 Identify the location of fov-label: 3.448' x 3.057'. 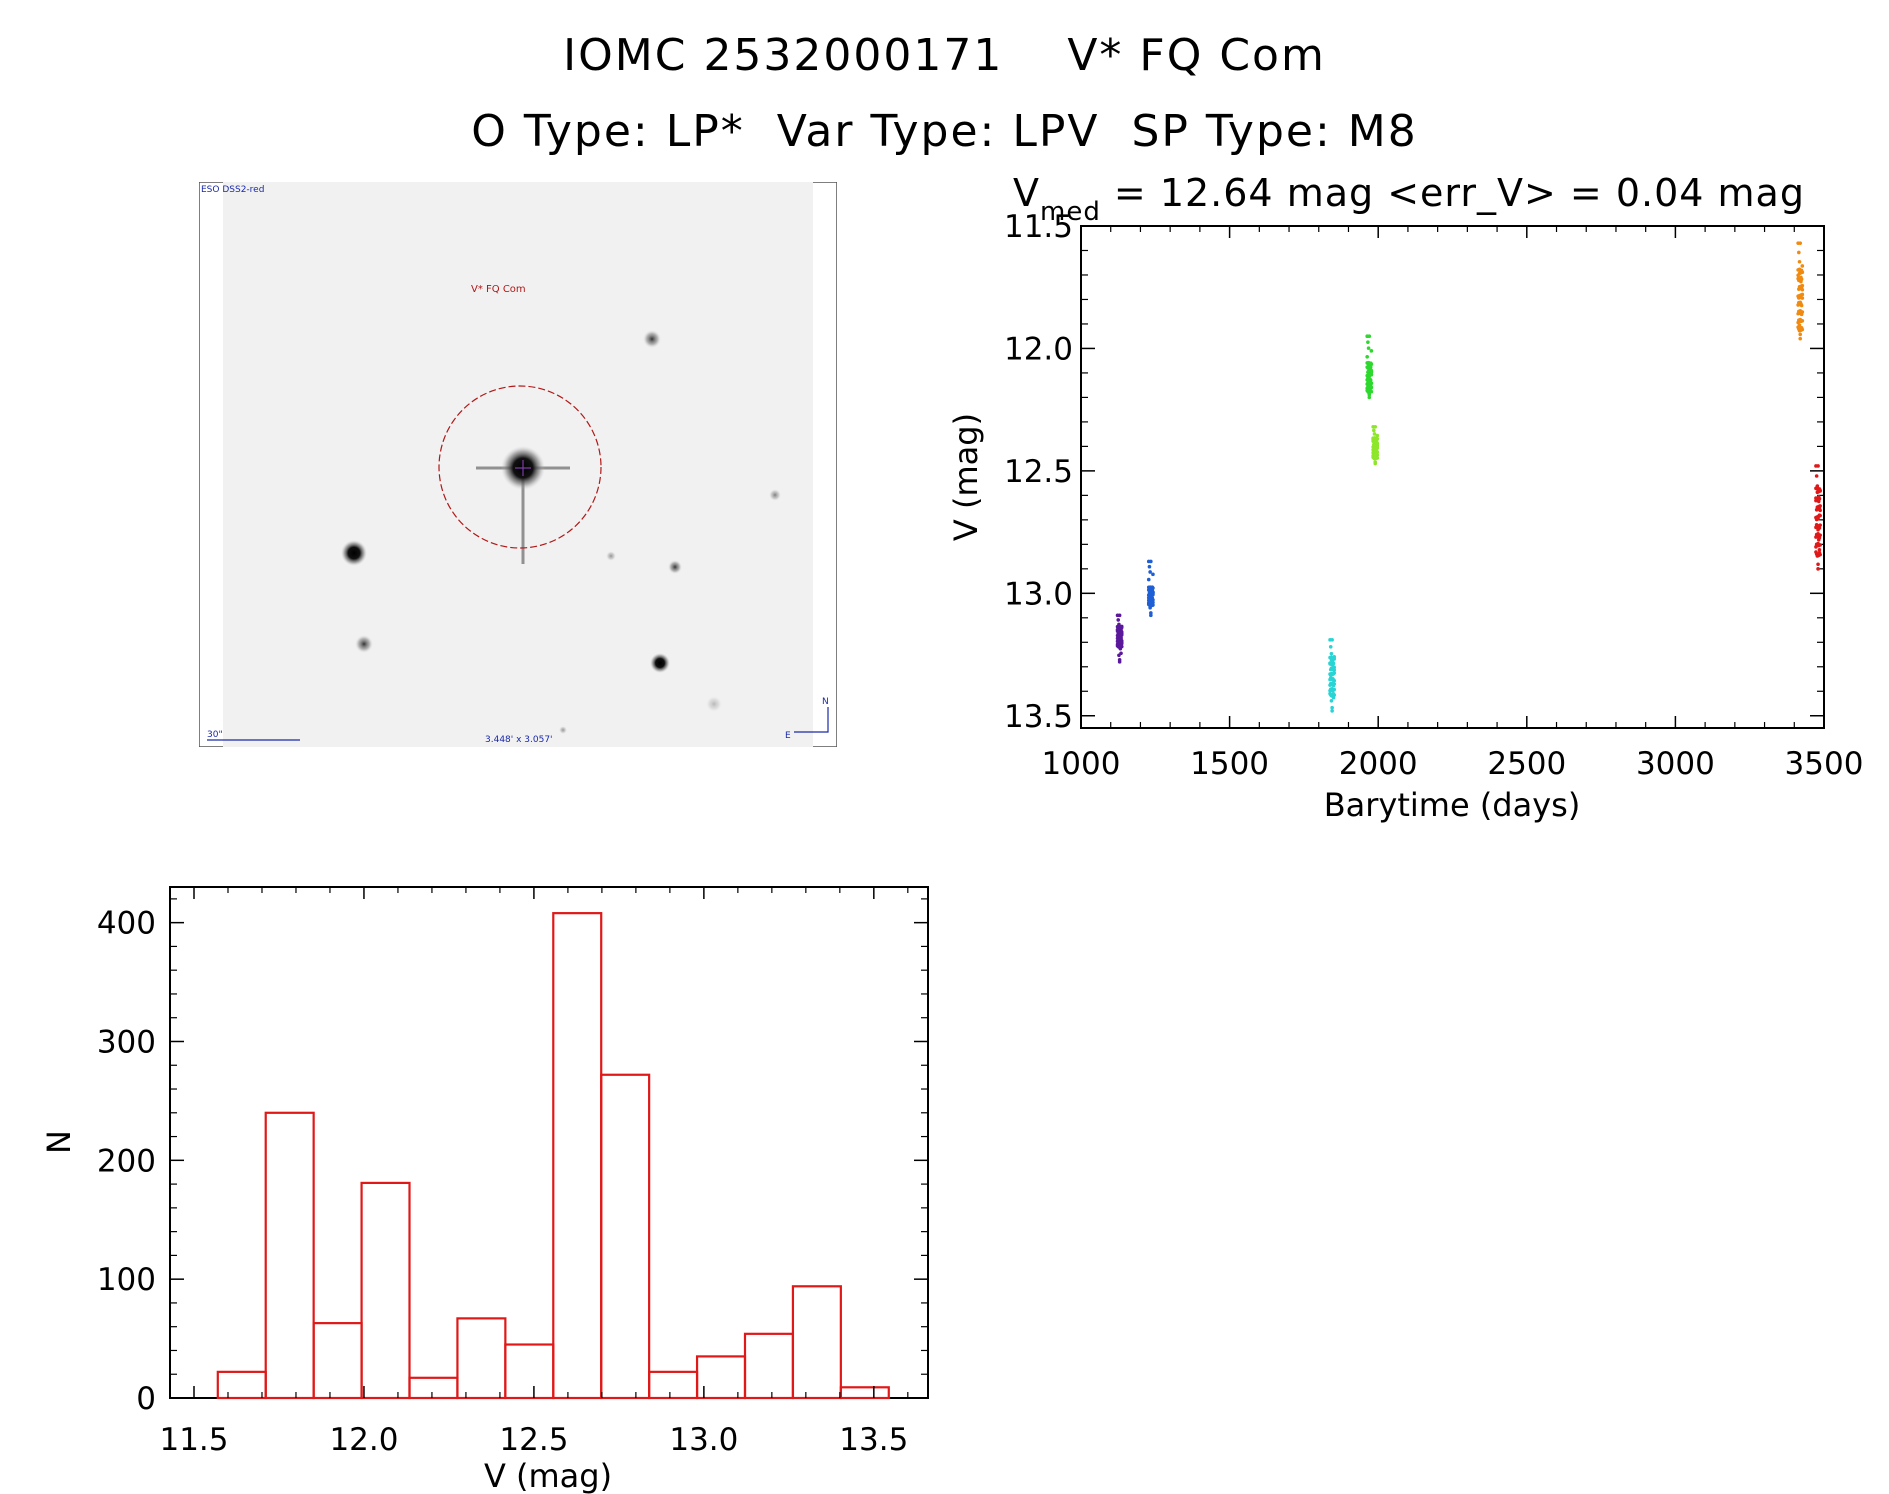
(519, 740).